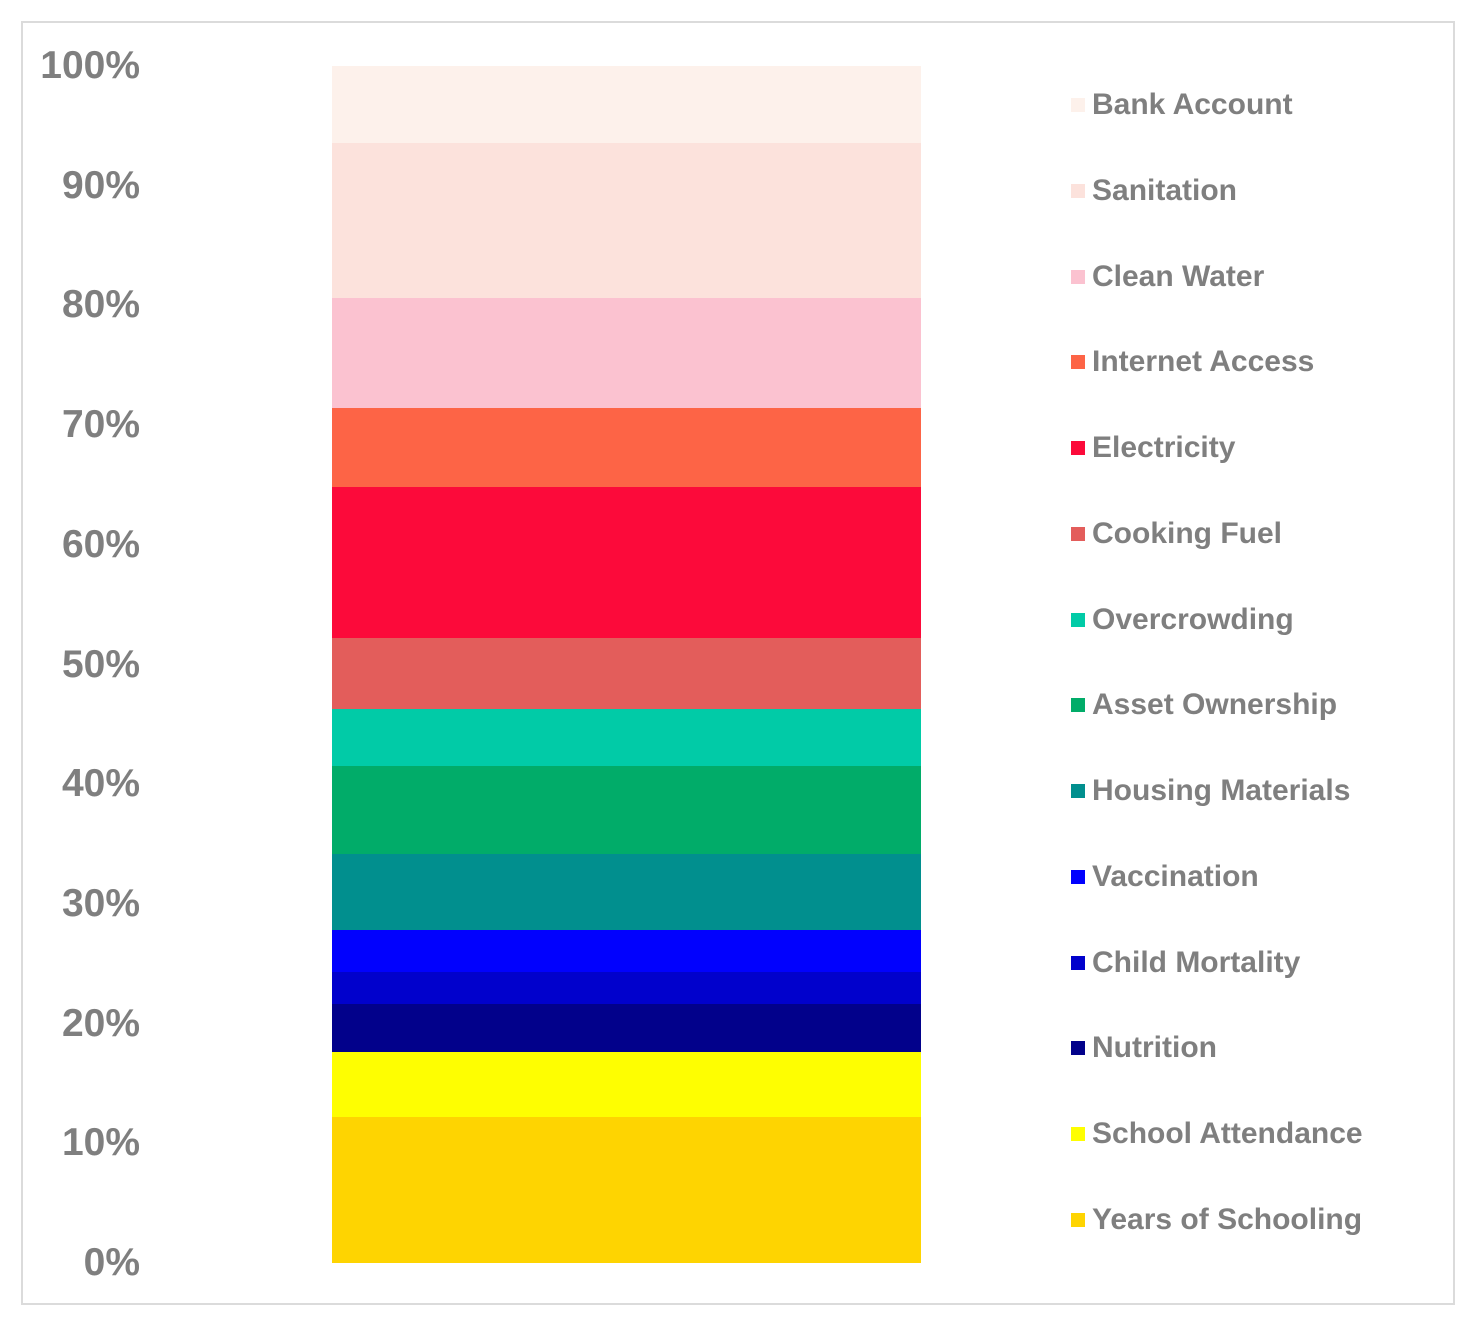  I want to click on legend-item-child-mortality: Child Mortality, so click(1186, 962).